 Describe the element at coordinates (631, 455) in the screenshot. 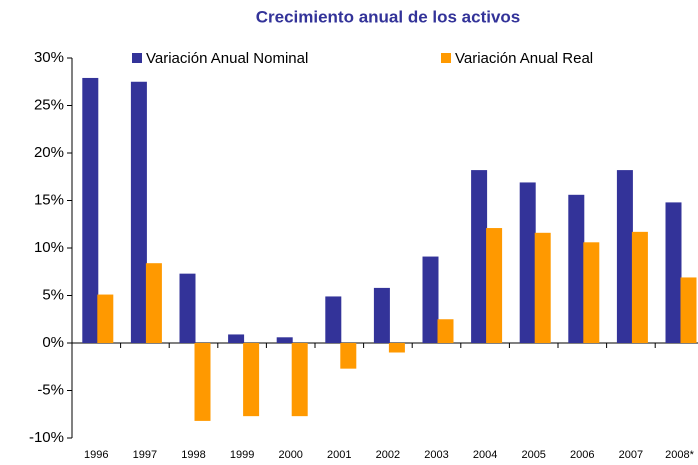

I see `x-tick-label: 2007` at that location.